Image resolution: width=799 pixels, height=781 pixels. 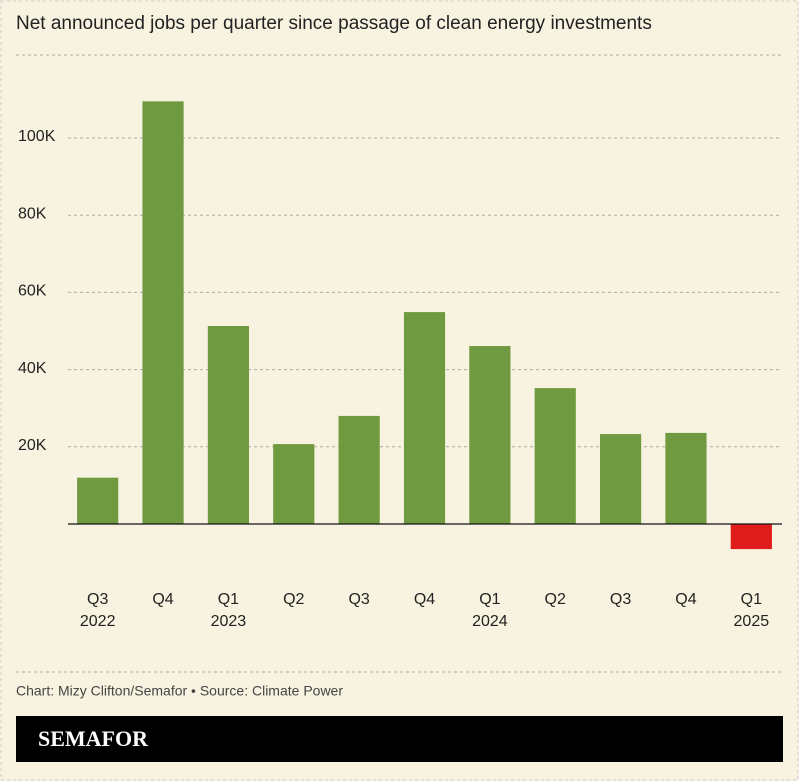 I want to click on x-tick-year: 2025, so click(x=752, y=621).